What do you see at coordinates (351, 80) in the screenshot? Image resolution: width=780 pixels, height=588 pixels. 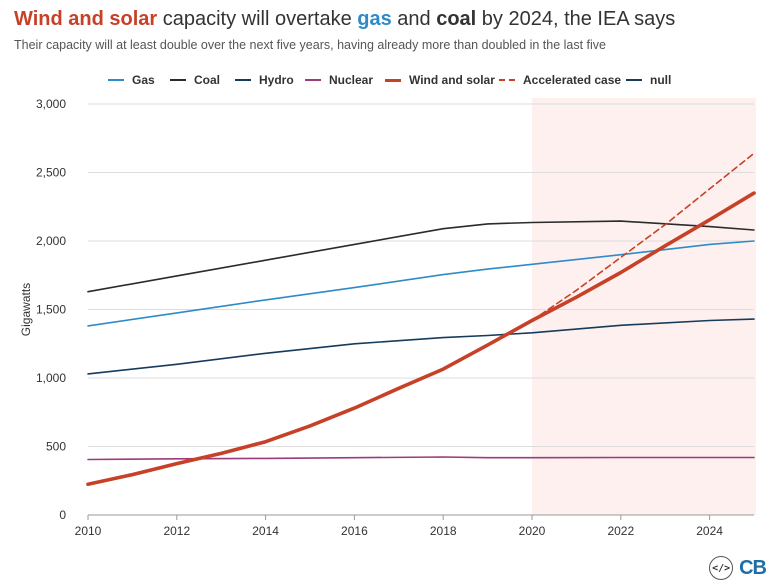 I see `legend-label: Nuclear` at bounding box center [351, 80].